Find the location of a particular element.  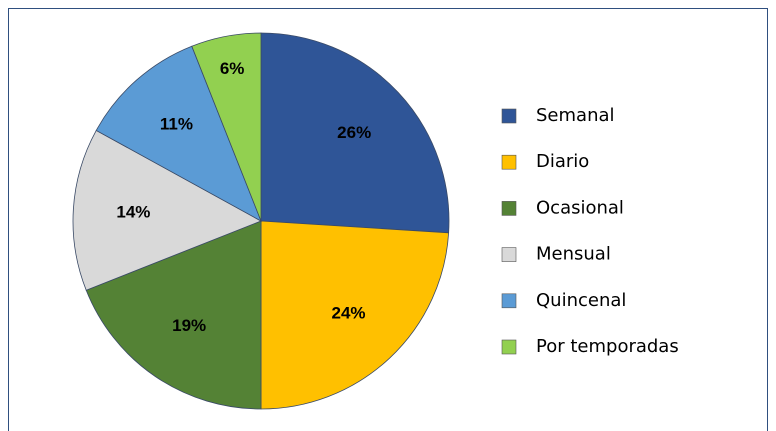

data-label: 19% is located at coordinates (189, 325).